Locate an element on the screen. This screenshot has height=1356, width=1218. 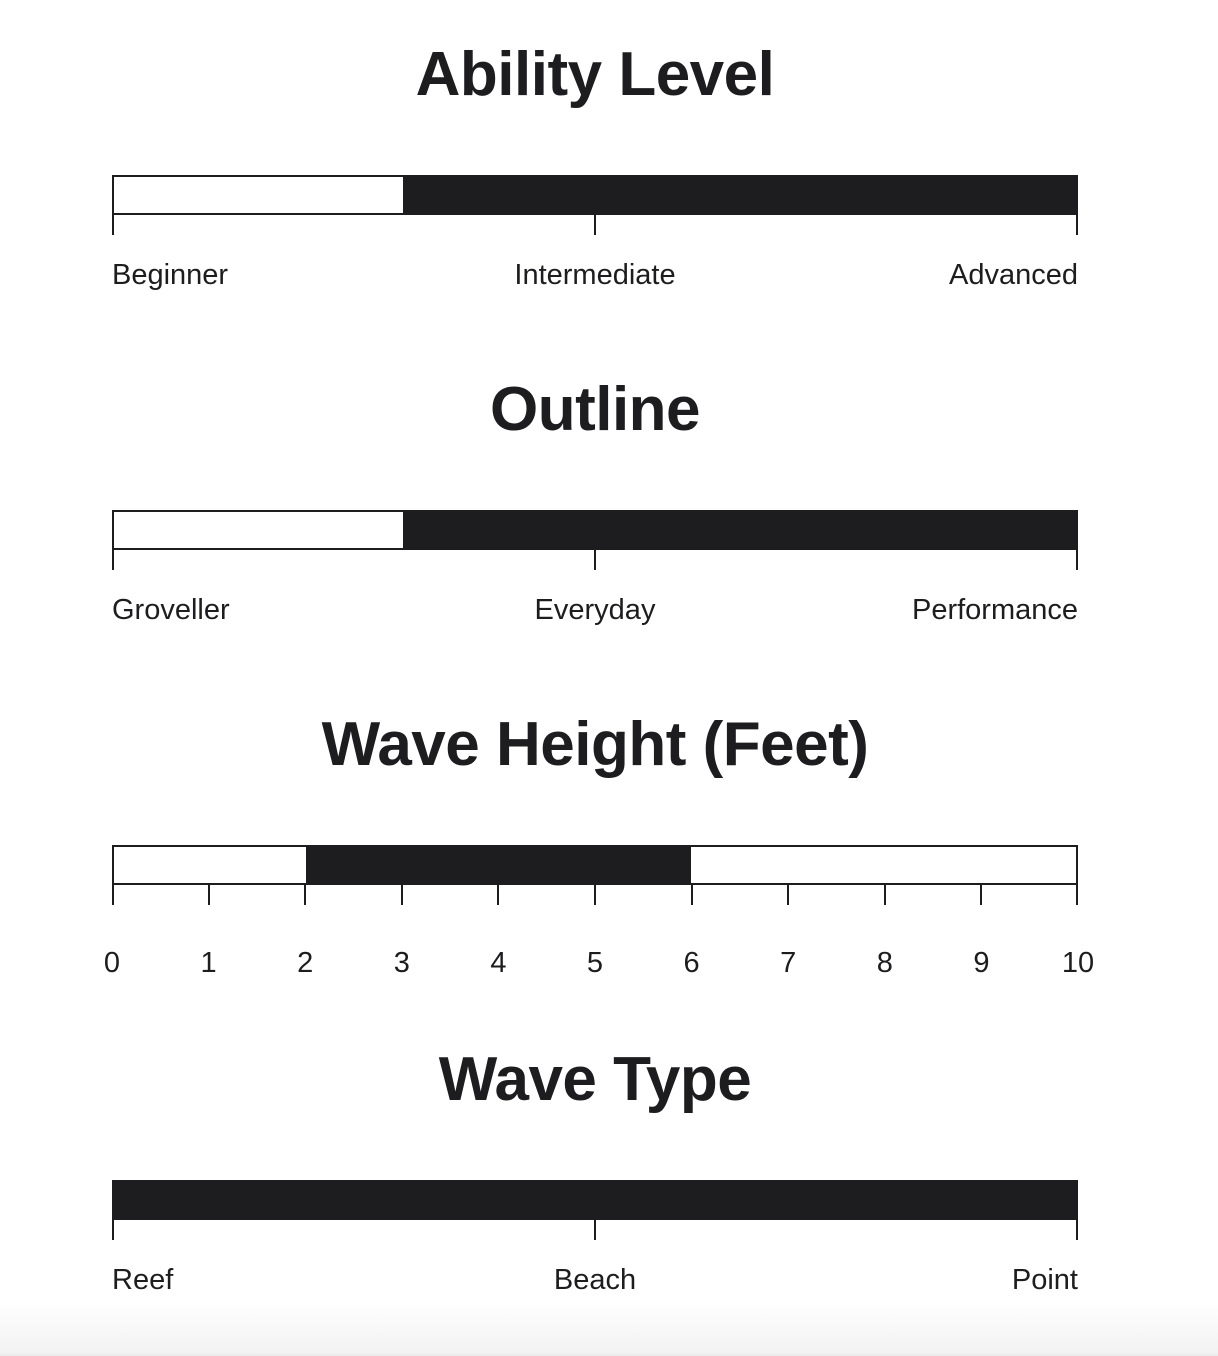
tick-label: 3 is located at coordinates (401, 963).